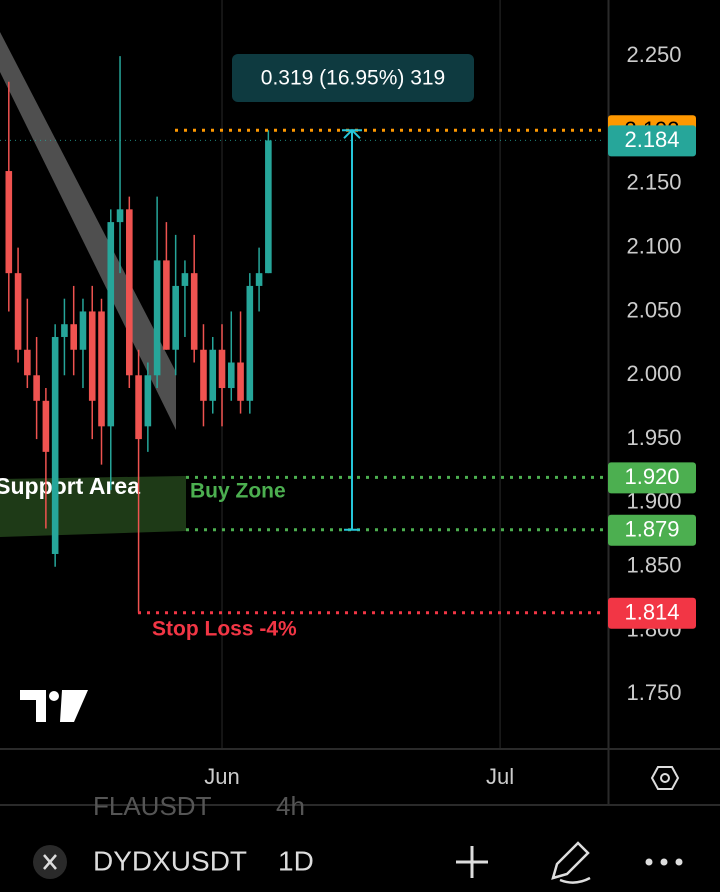 This screenshot has height=892, width=720. Describe the element at coordinates (653, 1) in the screenshot. I see `y-tick-label: 2.300` at that location.